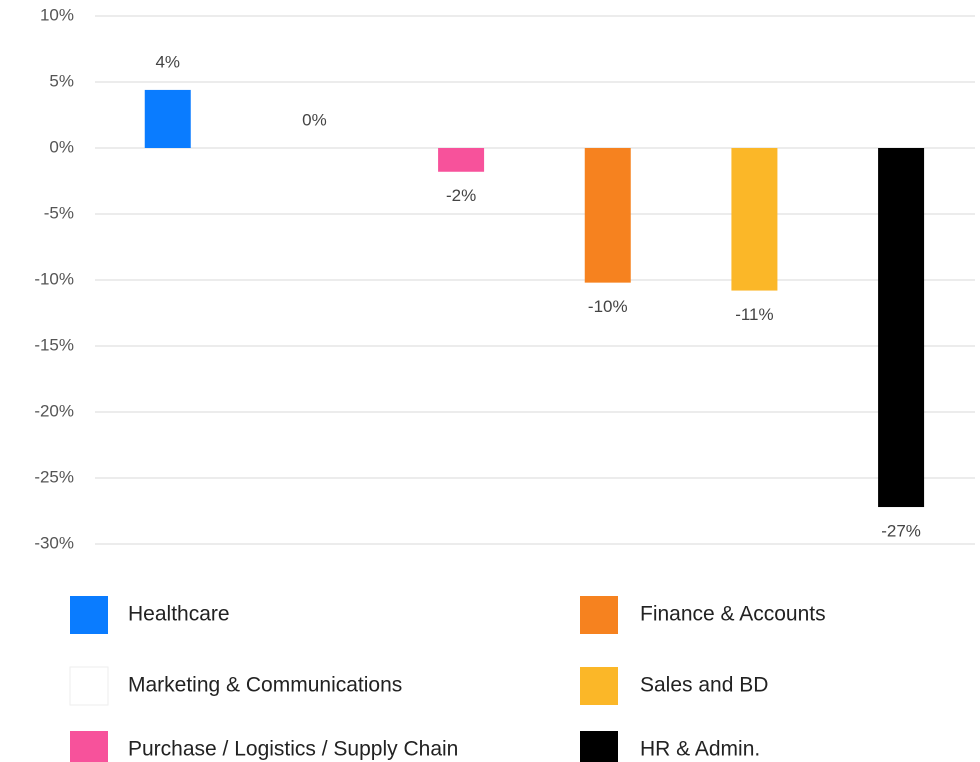  I want to click on legend-label: Healthcare, so click(179, 614).